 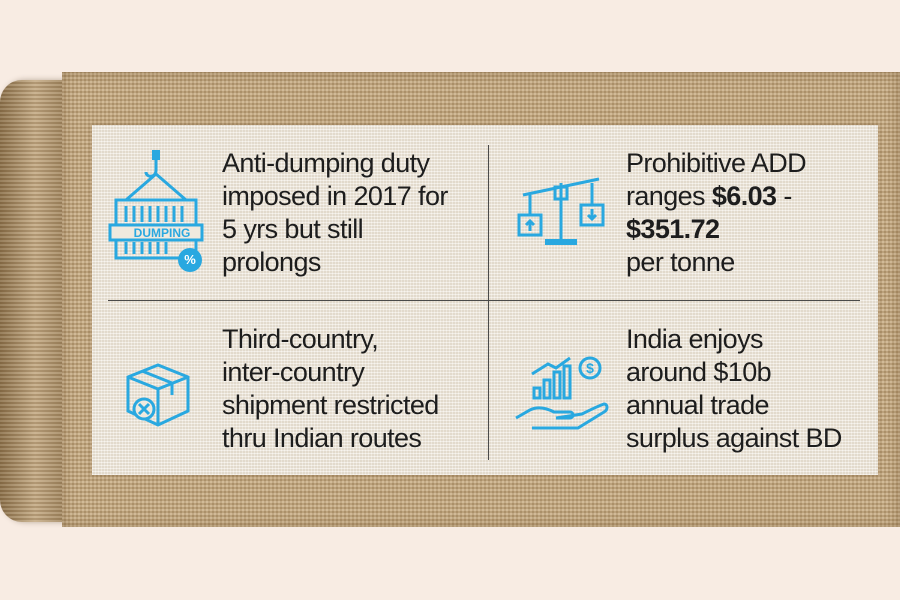 I want to click on text-line: inter-country, so click(x=293, y=372).